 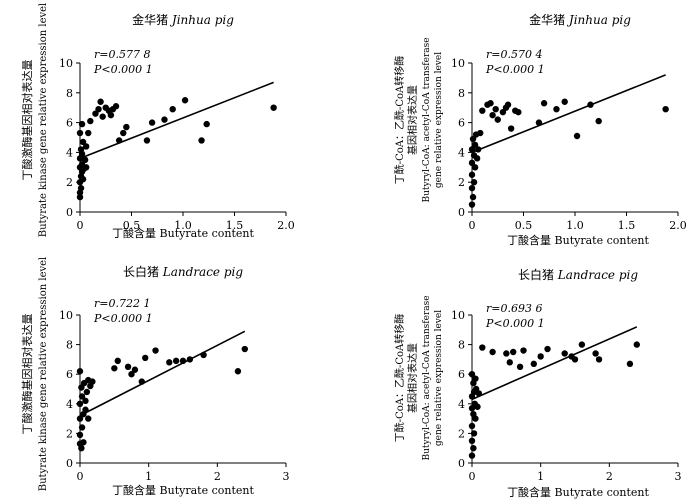 I want to click on y-axis-label-jinhua-bc-line2: 基因相对表达量, so click(x=412, y=120).